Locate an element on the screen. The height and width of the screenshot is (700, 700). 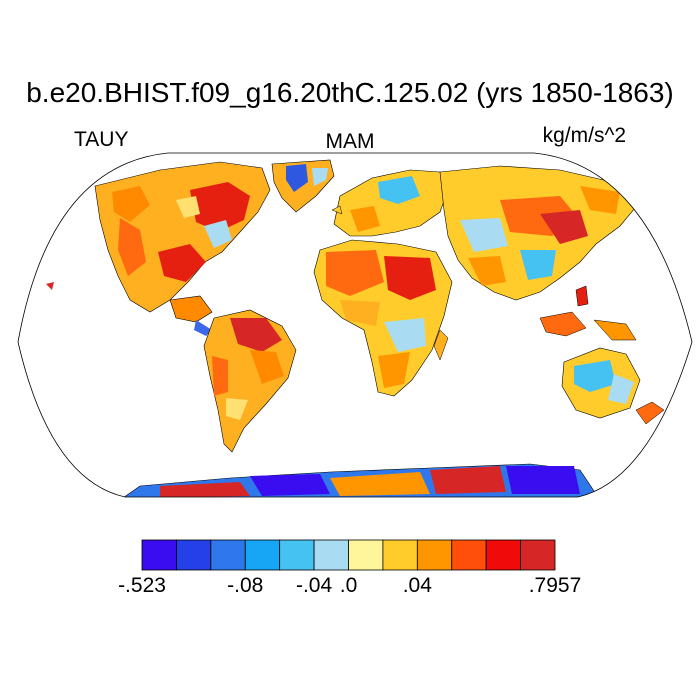
north-america is located at coordinates (182, 248).